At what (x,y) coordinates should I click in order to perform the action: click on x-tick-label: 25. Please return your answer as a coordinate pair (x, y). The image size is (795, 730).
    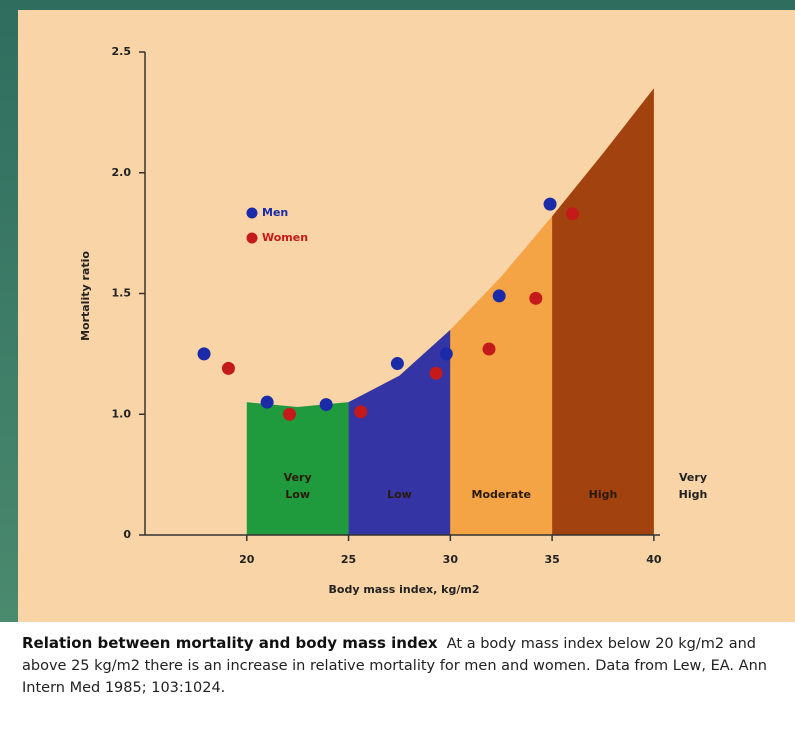
    Looking at the image, I should click on (348, 559).